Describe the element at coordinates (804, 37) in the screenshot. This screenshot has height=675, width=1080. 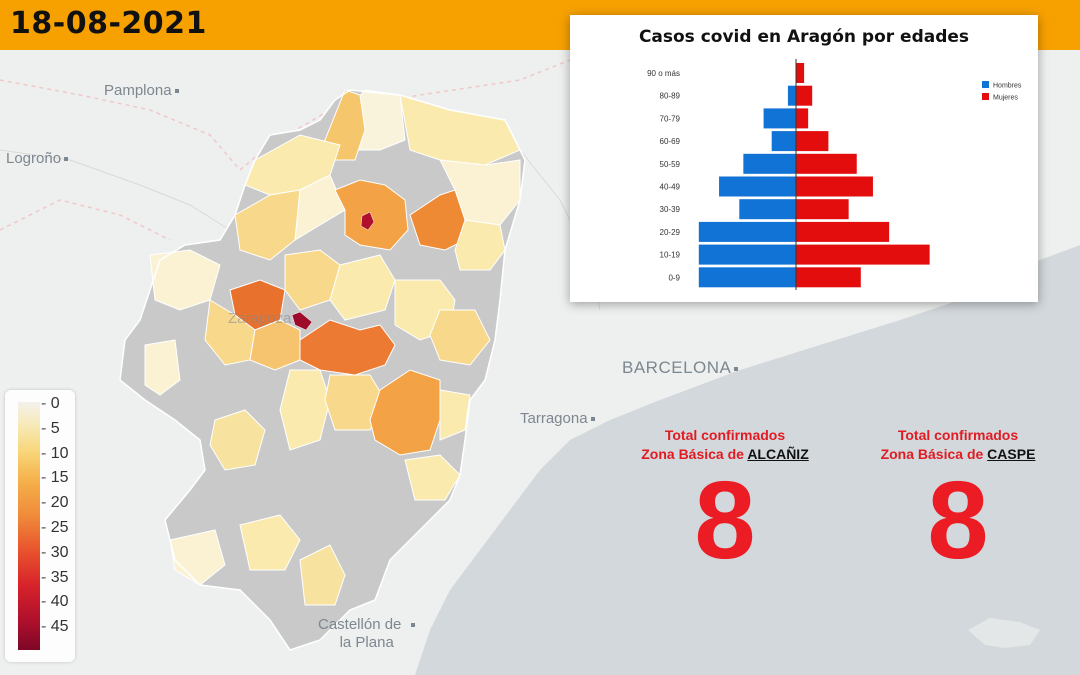
I see `chart-title: Casos covid en Aragón por edades` at that location.